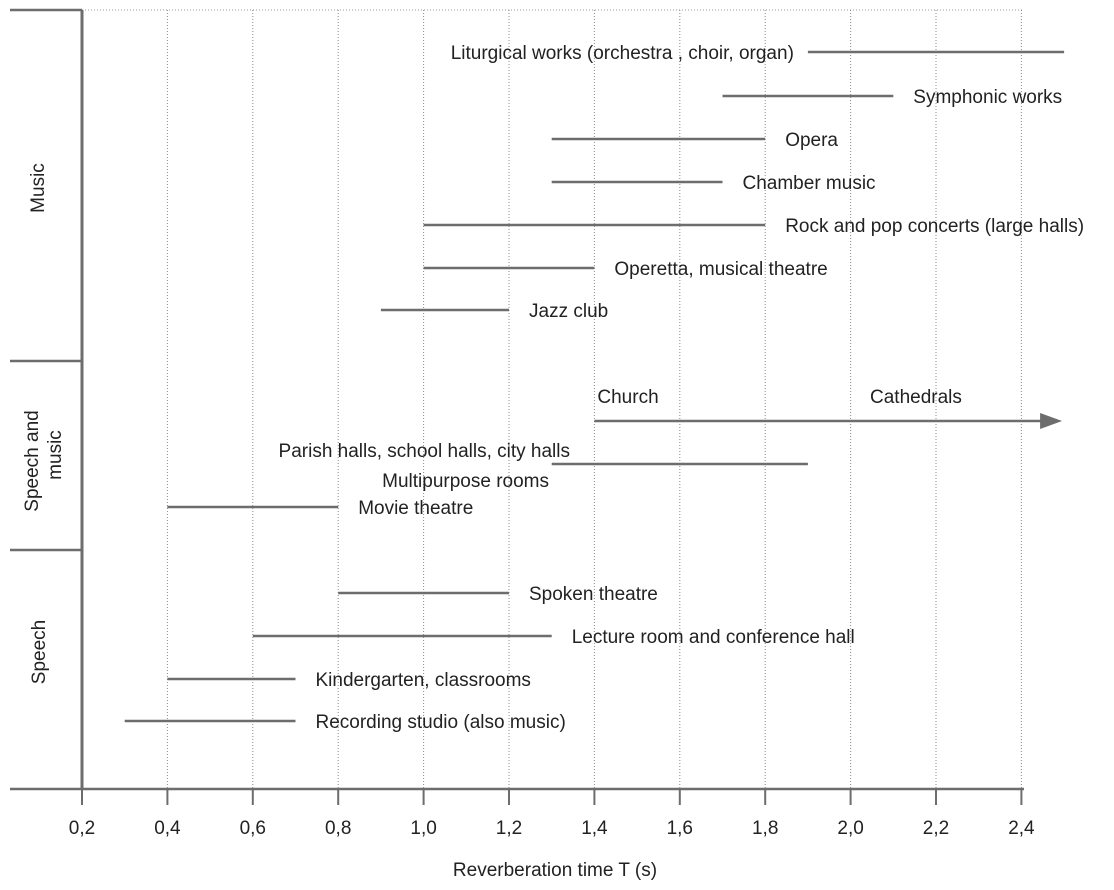  What do you see at coordinates (1021, 828) in the screenshot?
I see `x-tick-label: 2,4` at bounding box center [1021, 828].